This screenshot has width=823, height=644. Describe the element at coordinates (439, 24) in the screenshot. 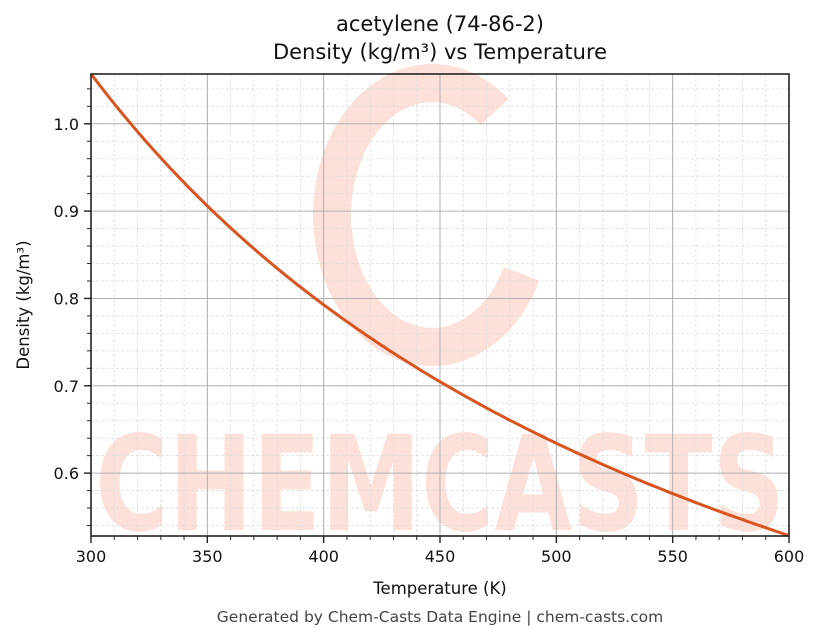

I see `chart-title-line1: acetylene (74-86-2)` at that location.